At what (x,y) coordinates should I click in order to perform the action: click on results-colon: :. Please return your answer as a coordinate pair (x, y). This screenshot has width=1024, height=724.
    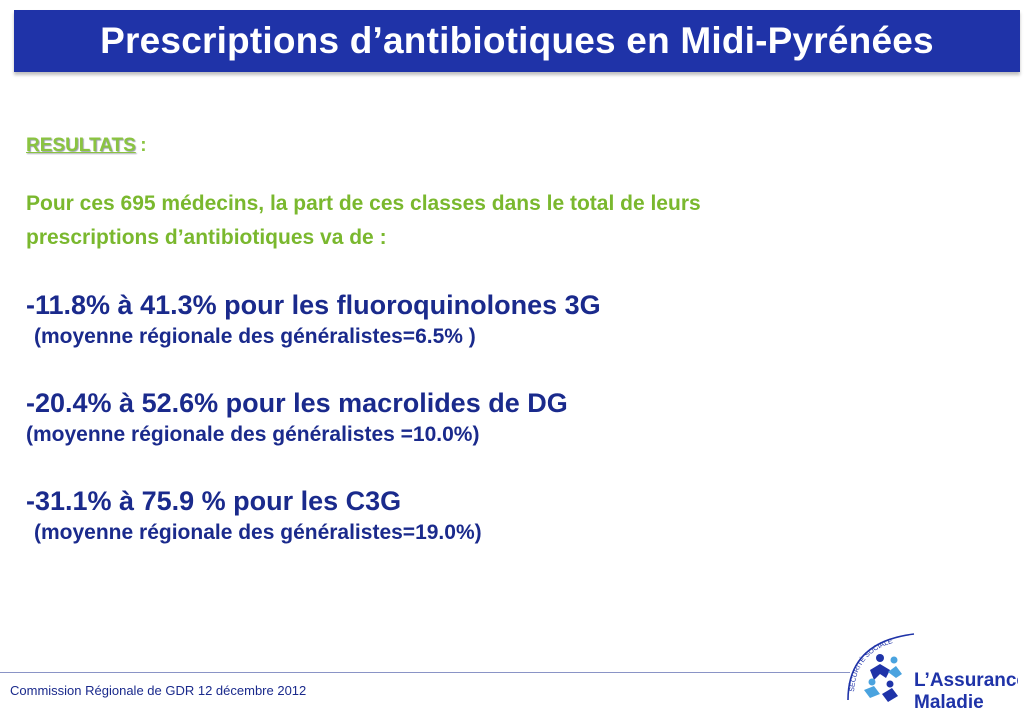
    Looking at the image, I should click on (143, 145).